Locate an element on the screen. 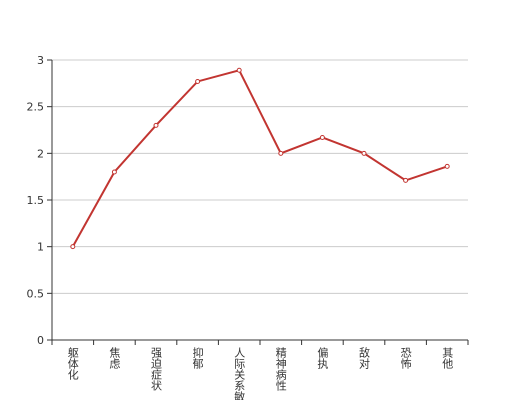 This screenshot has height=400, width=520. x-tick-label: 敌对 is located at coordinates (364, 357).